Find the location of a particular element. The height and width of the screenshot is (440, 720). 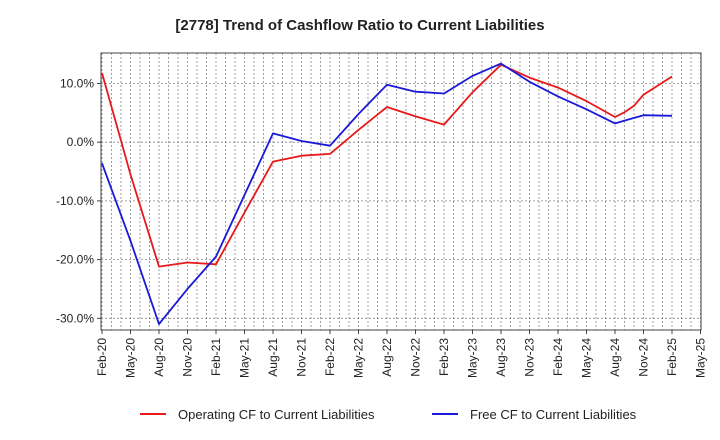

x-tick-label: Feb-20 is located at coordinates (102, 357).